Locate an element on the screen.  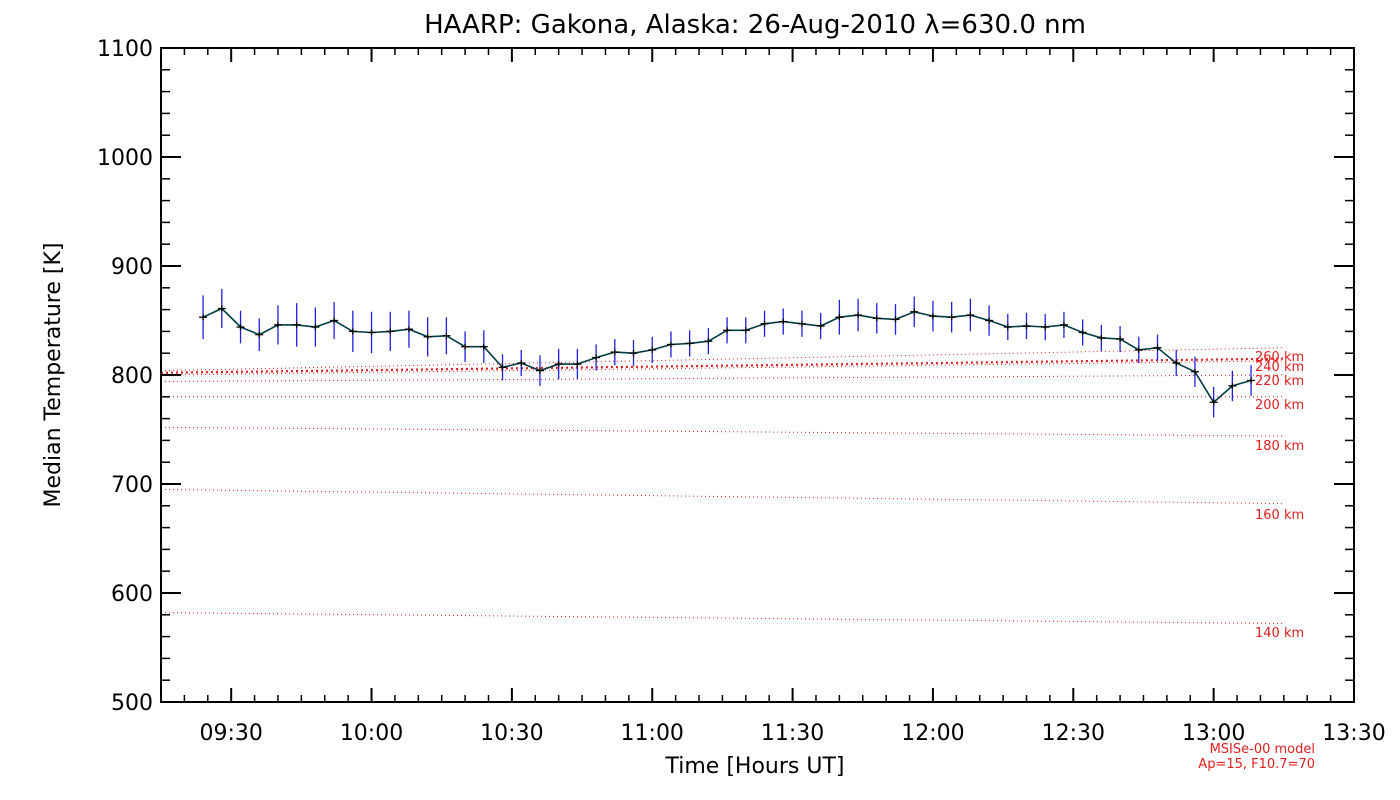
y-tick-label: 500 is located at coordinates (132, 703).